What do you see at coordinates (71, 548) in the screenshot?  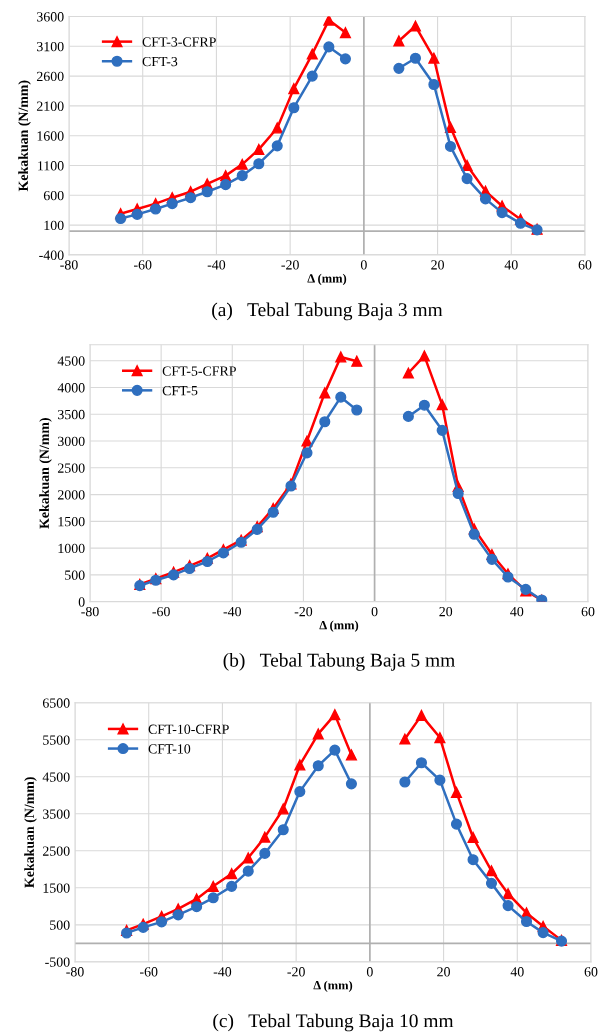 I see `y-tick-label: 1000` at bounding box center [71, 548].